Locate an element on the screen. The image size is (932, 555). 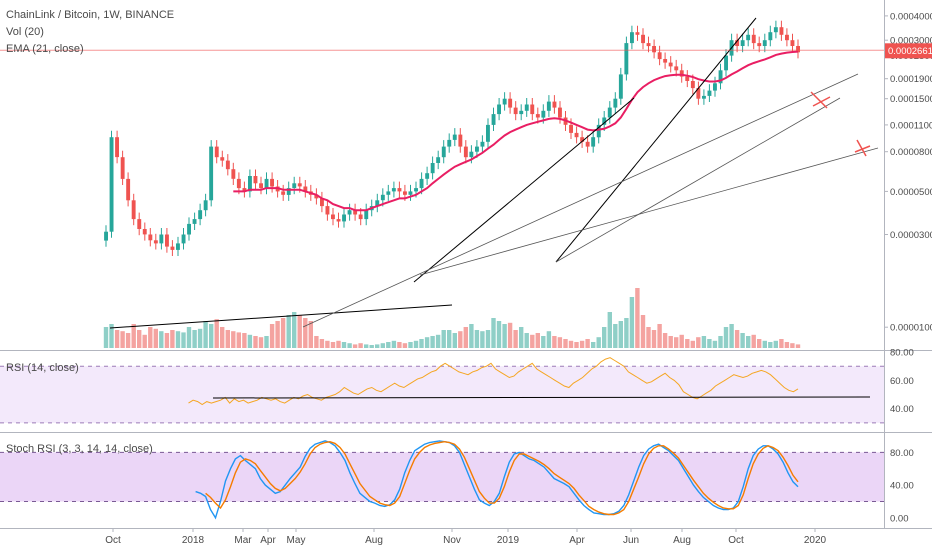
rsi-axis: 80.00 60.00 40.00 is located at coordinates (902, 382).